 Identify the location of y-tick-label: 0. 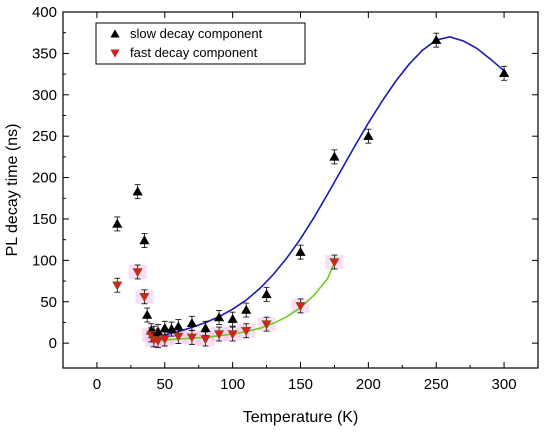
(53, 343).